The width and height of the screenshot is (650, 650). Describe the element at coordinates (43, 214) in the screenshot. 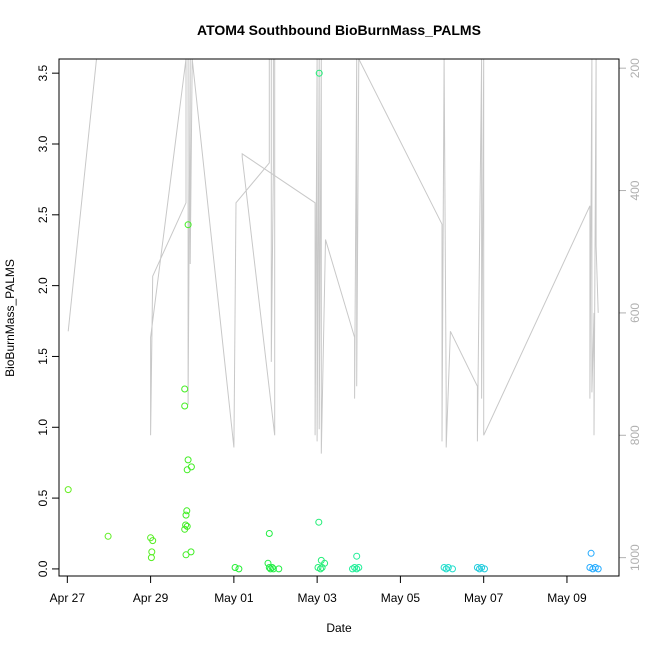

I see `y-tick-label: 2.5` at that location.